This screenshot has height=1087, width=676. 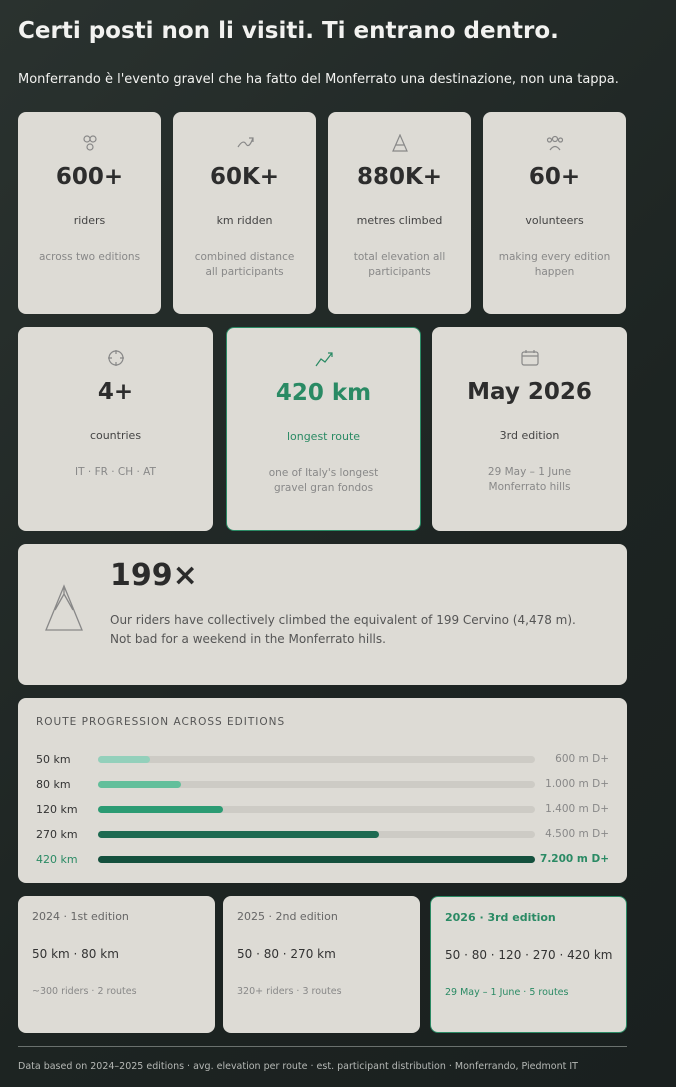 I want to click on route-elevation: 7.200 m D+, so click(x=574, y=859).